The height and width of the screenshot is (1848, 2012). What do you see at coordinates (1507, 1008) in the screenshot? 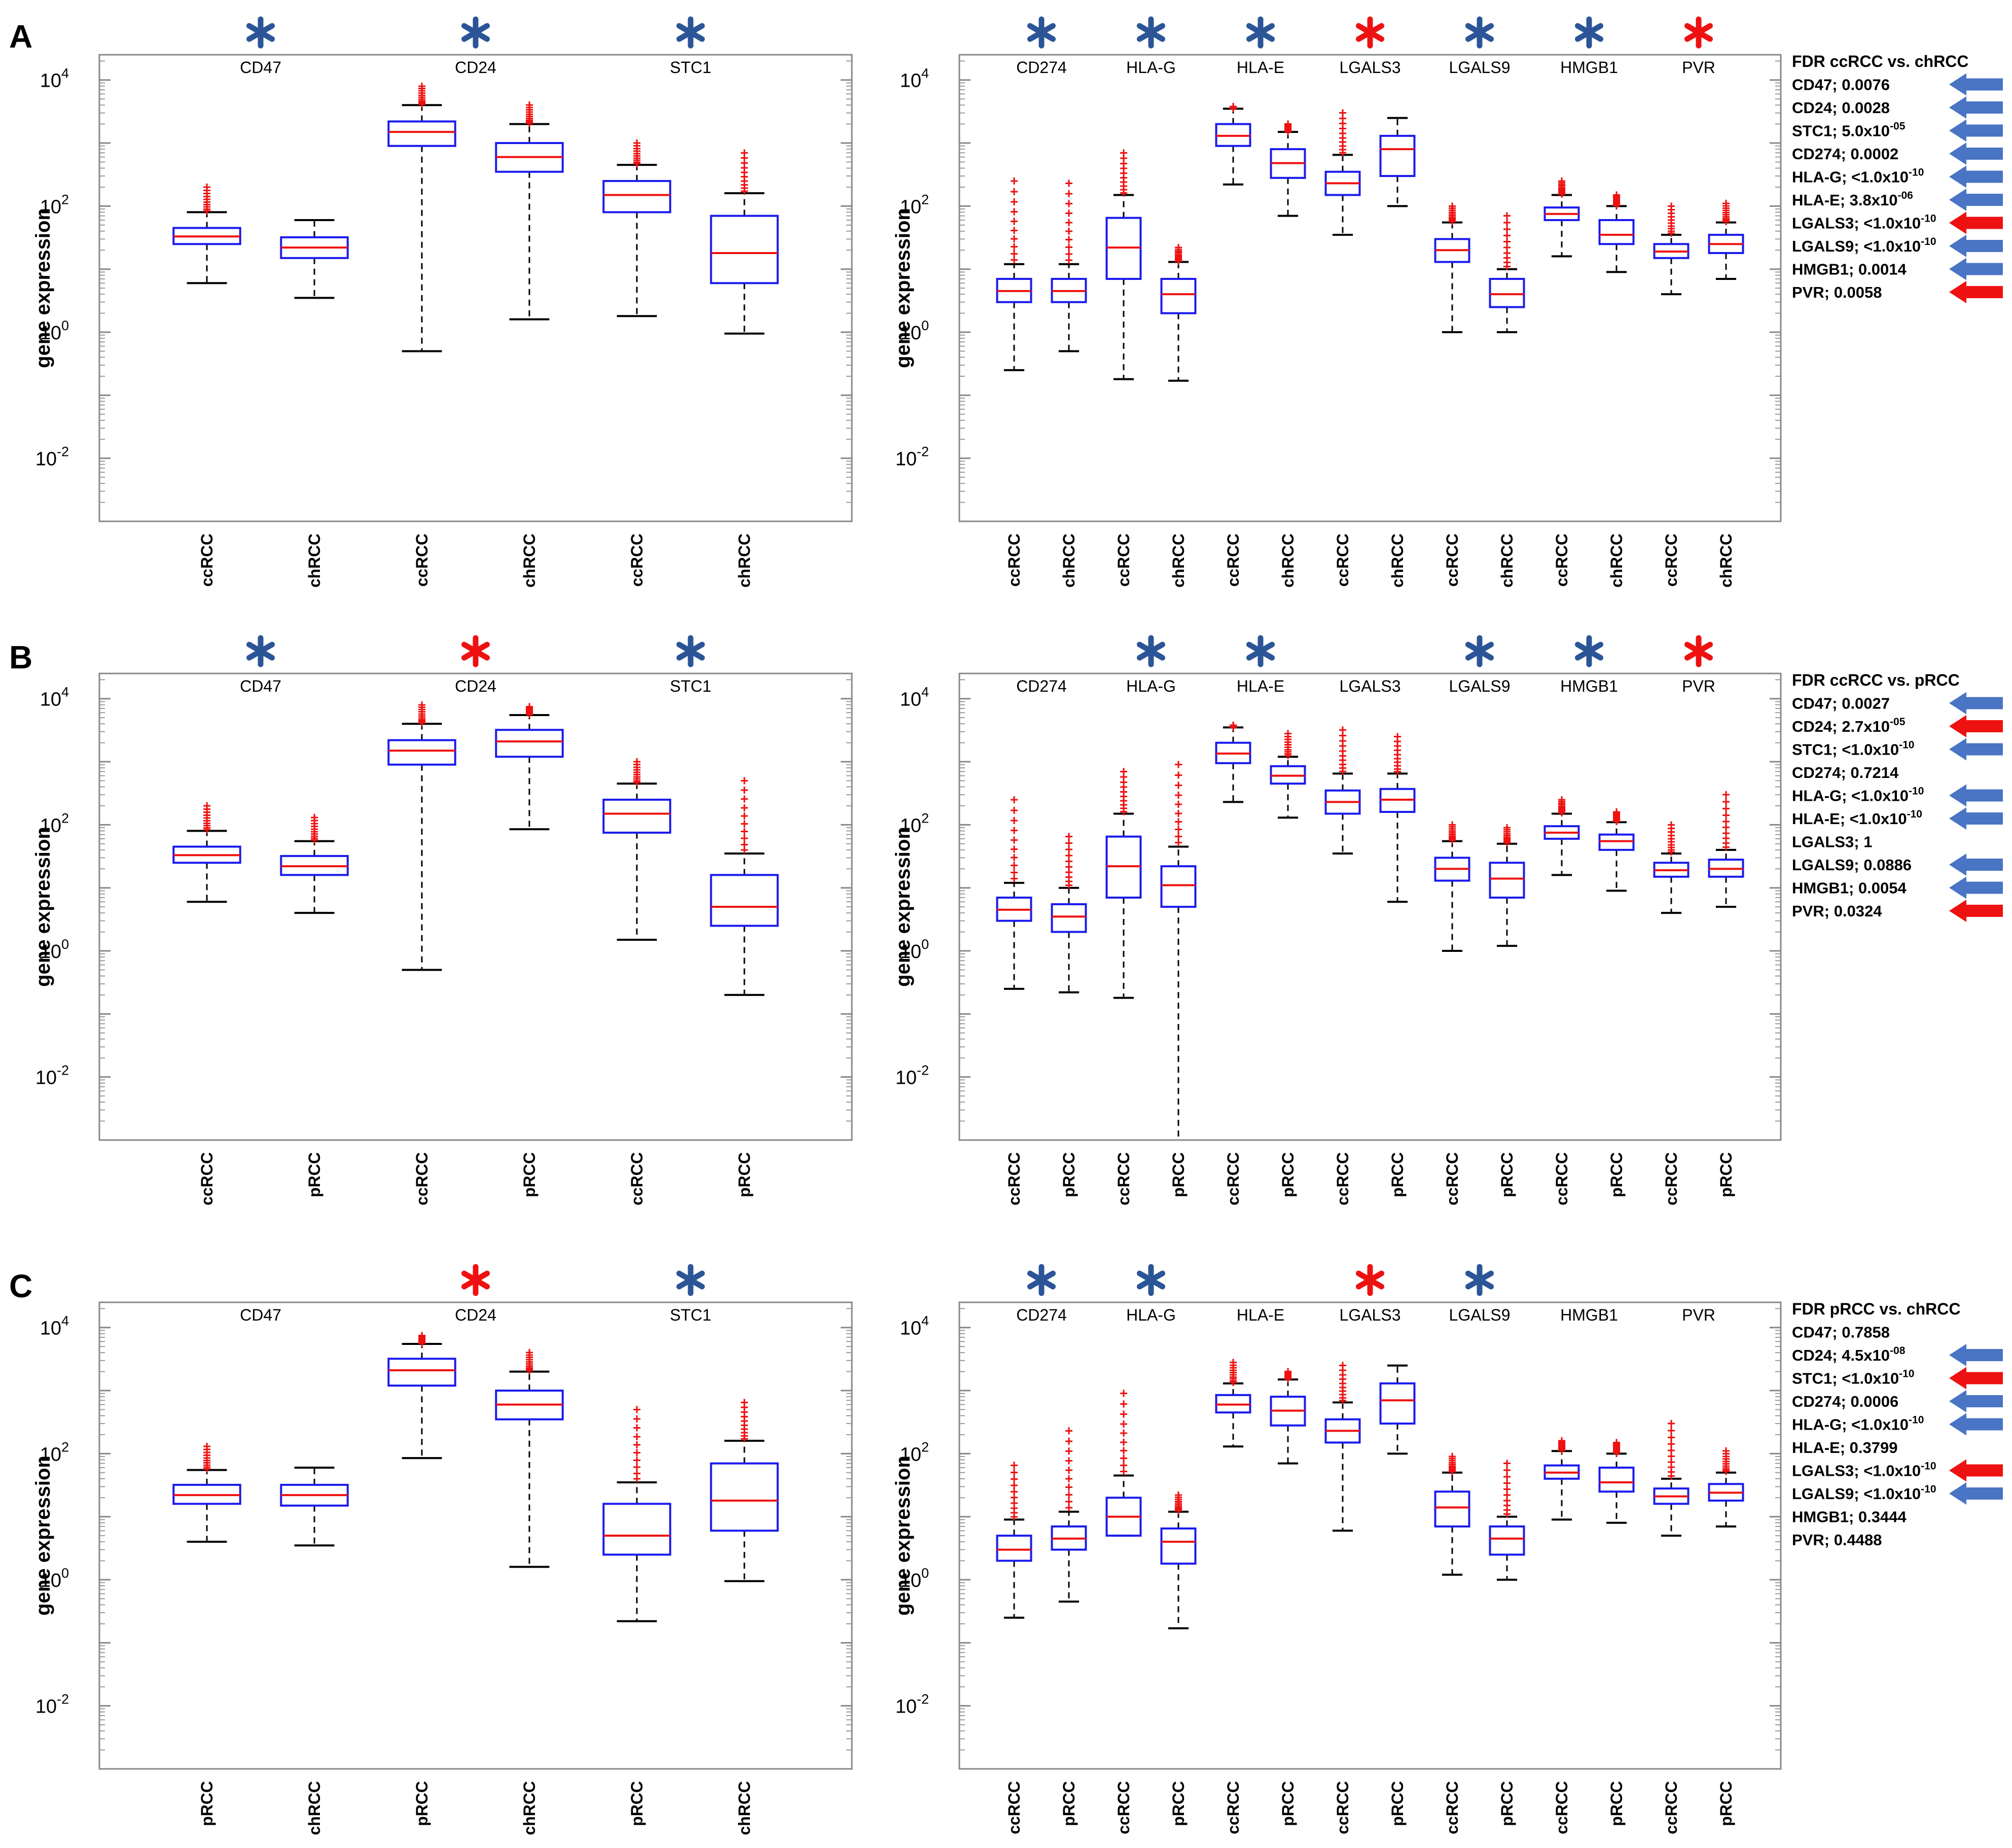
I see `box-LGALS9-pRCC: ++++++++++pRCC` at bounding box center [1507, 1008].